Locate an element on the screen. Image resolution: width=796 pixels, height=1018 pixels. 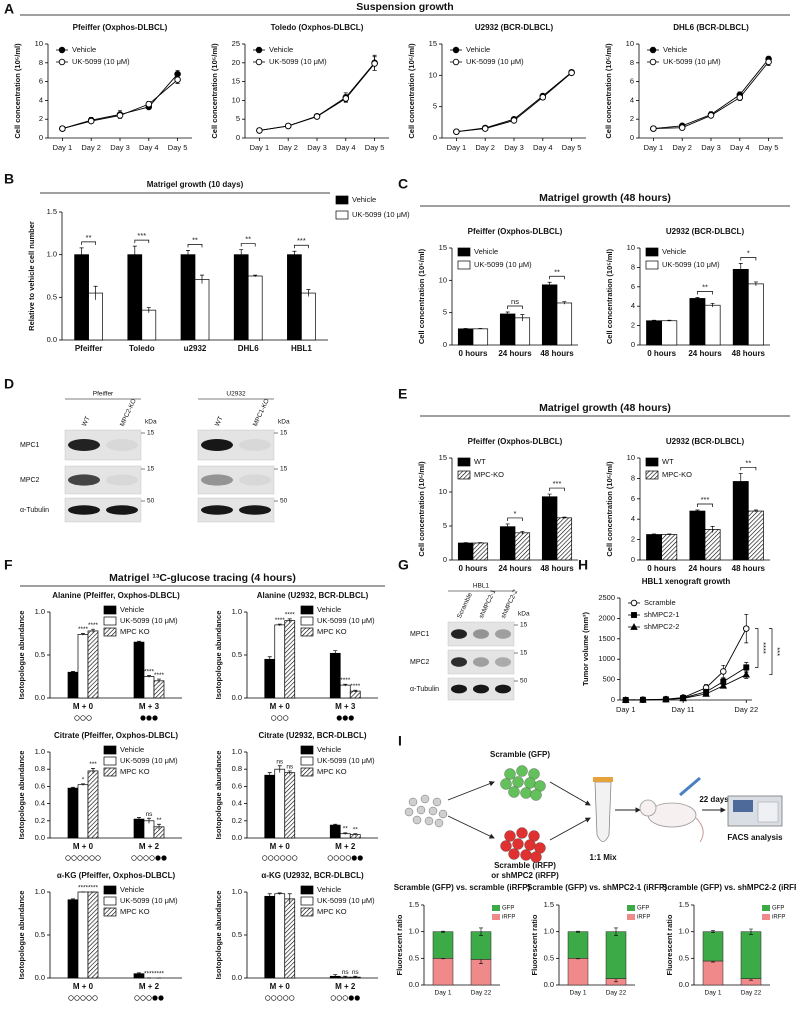
blot-cell-line: HBL1 is located at coordinates (481, 586).